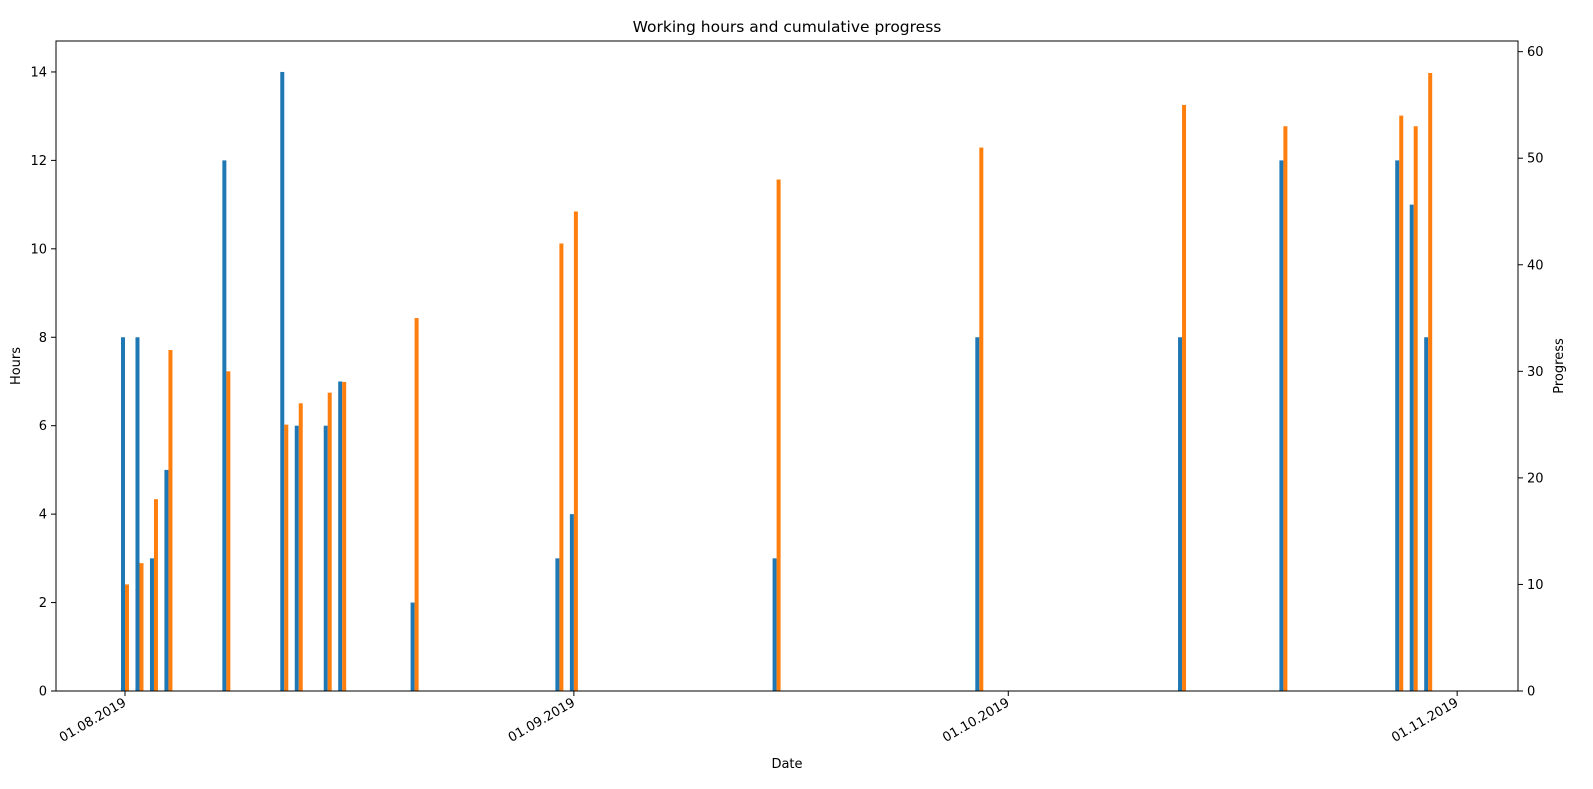 The image size is (1593, 789). I want to click on left-tick-label: 8, so click(43, 338).